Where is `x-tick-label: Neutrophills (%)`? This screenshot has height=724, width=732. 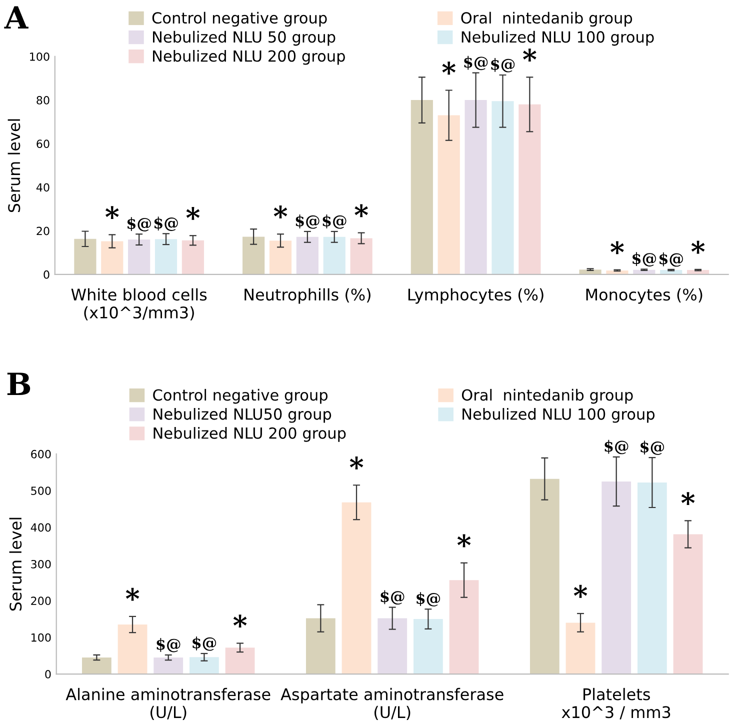 x-tick-label: Neutrophills (%) is located at coordinates (307, 296).